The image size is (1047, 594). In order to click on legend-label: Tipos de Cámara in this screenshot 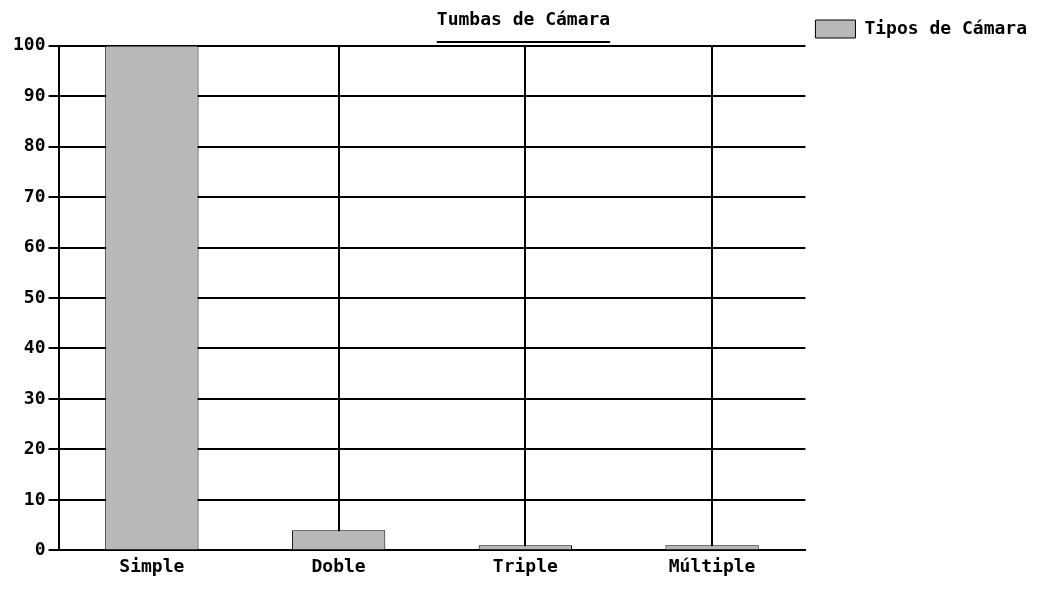, I will do `click(946, 27)`.